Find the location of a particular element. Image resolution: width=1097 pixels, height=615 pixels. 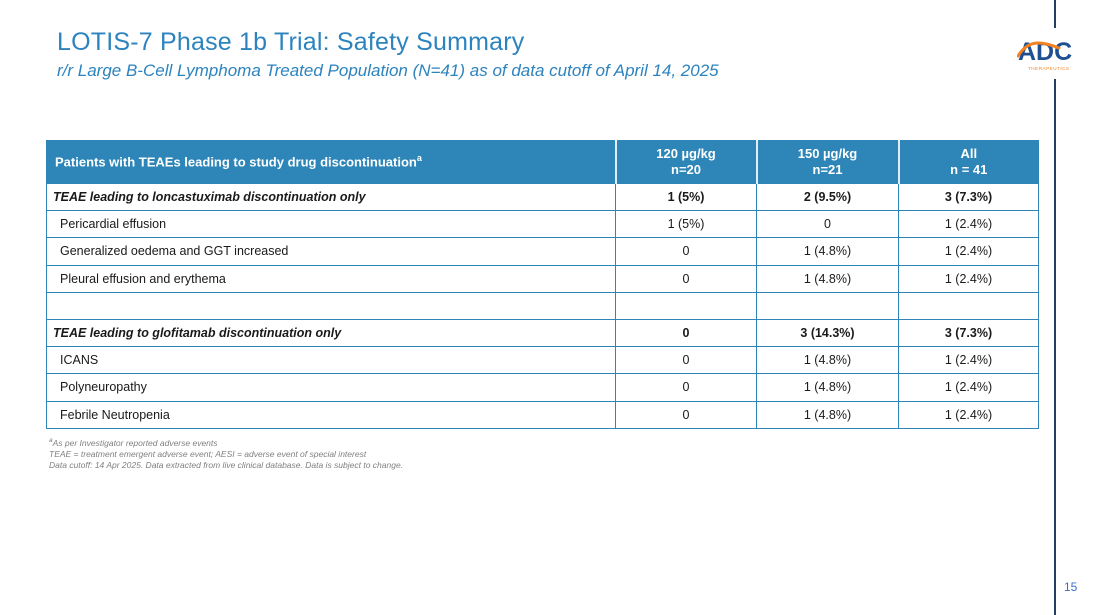

adc-logo-icon: ADC THERAPEUTICS is located at coordinates (1044, 54).